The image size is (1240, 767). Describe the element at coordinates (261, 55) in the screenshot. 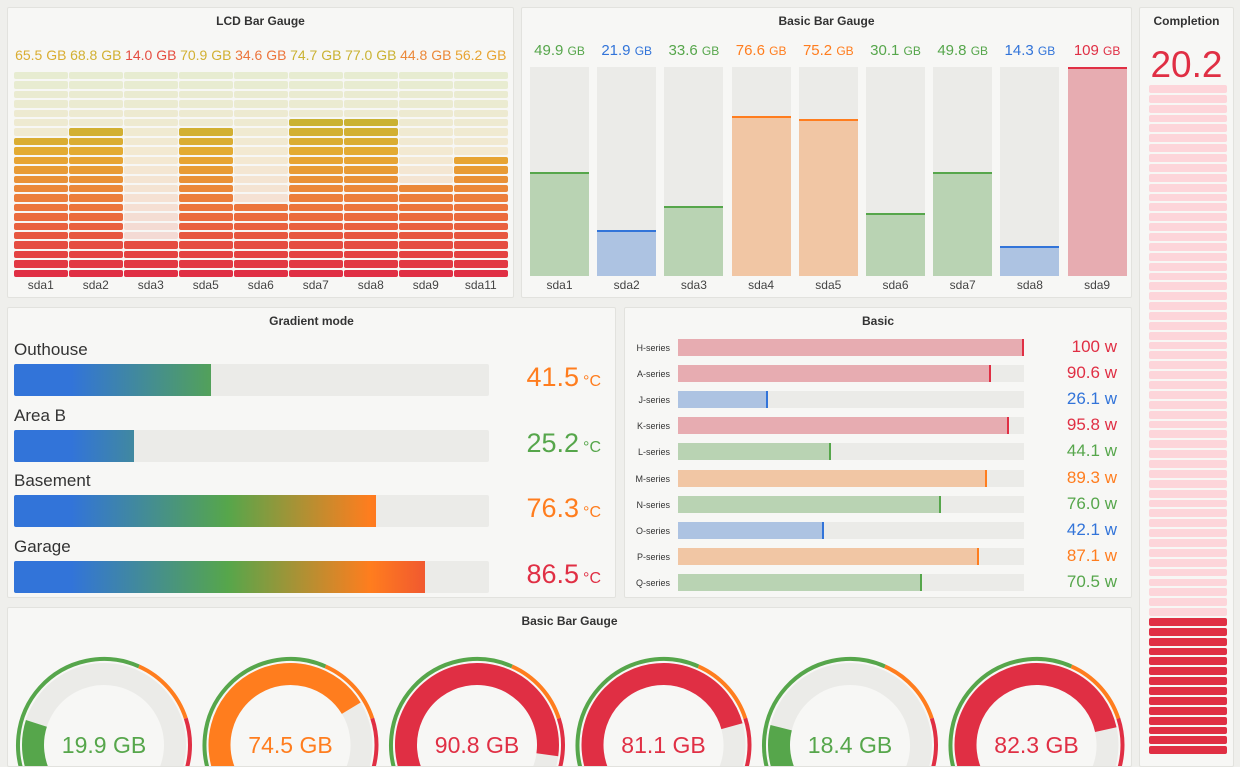

I see `bar-value: 34.6 GB` at that location.